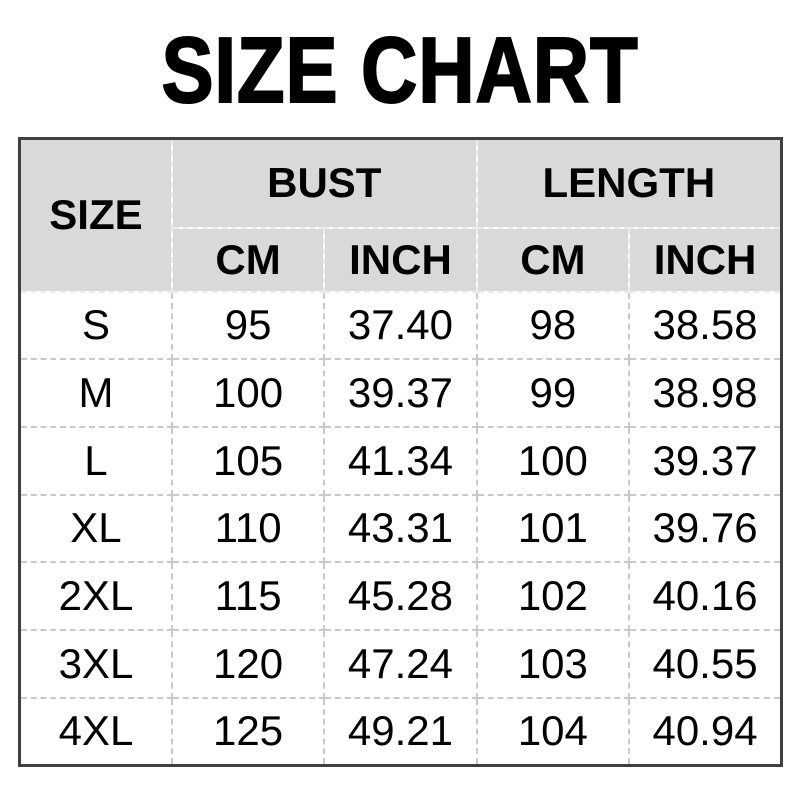 This screenshot has width=800, height=800. Describe the element at coordinates (95, 215) in the screenshot. I see `header-size: SIZE` at that location.